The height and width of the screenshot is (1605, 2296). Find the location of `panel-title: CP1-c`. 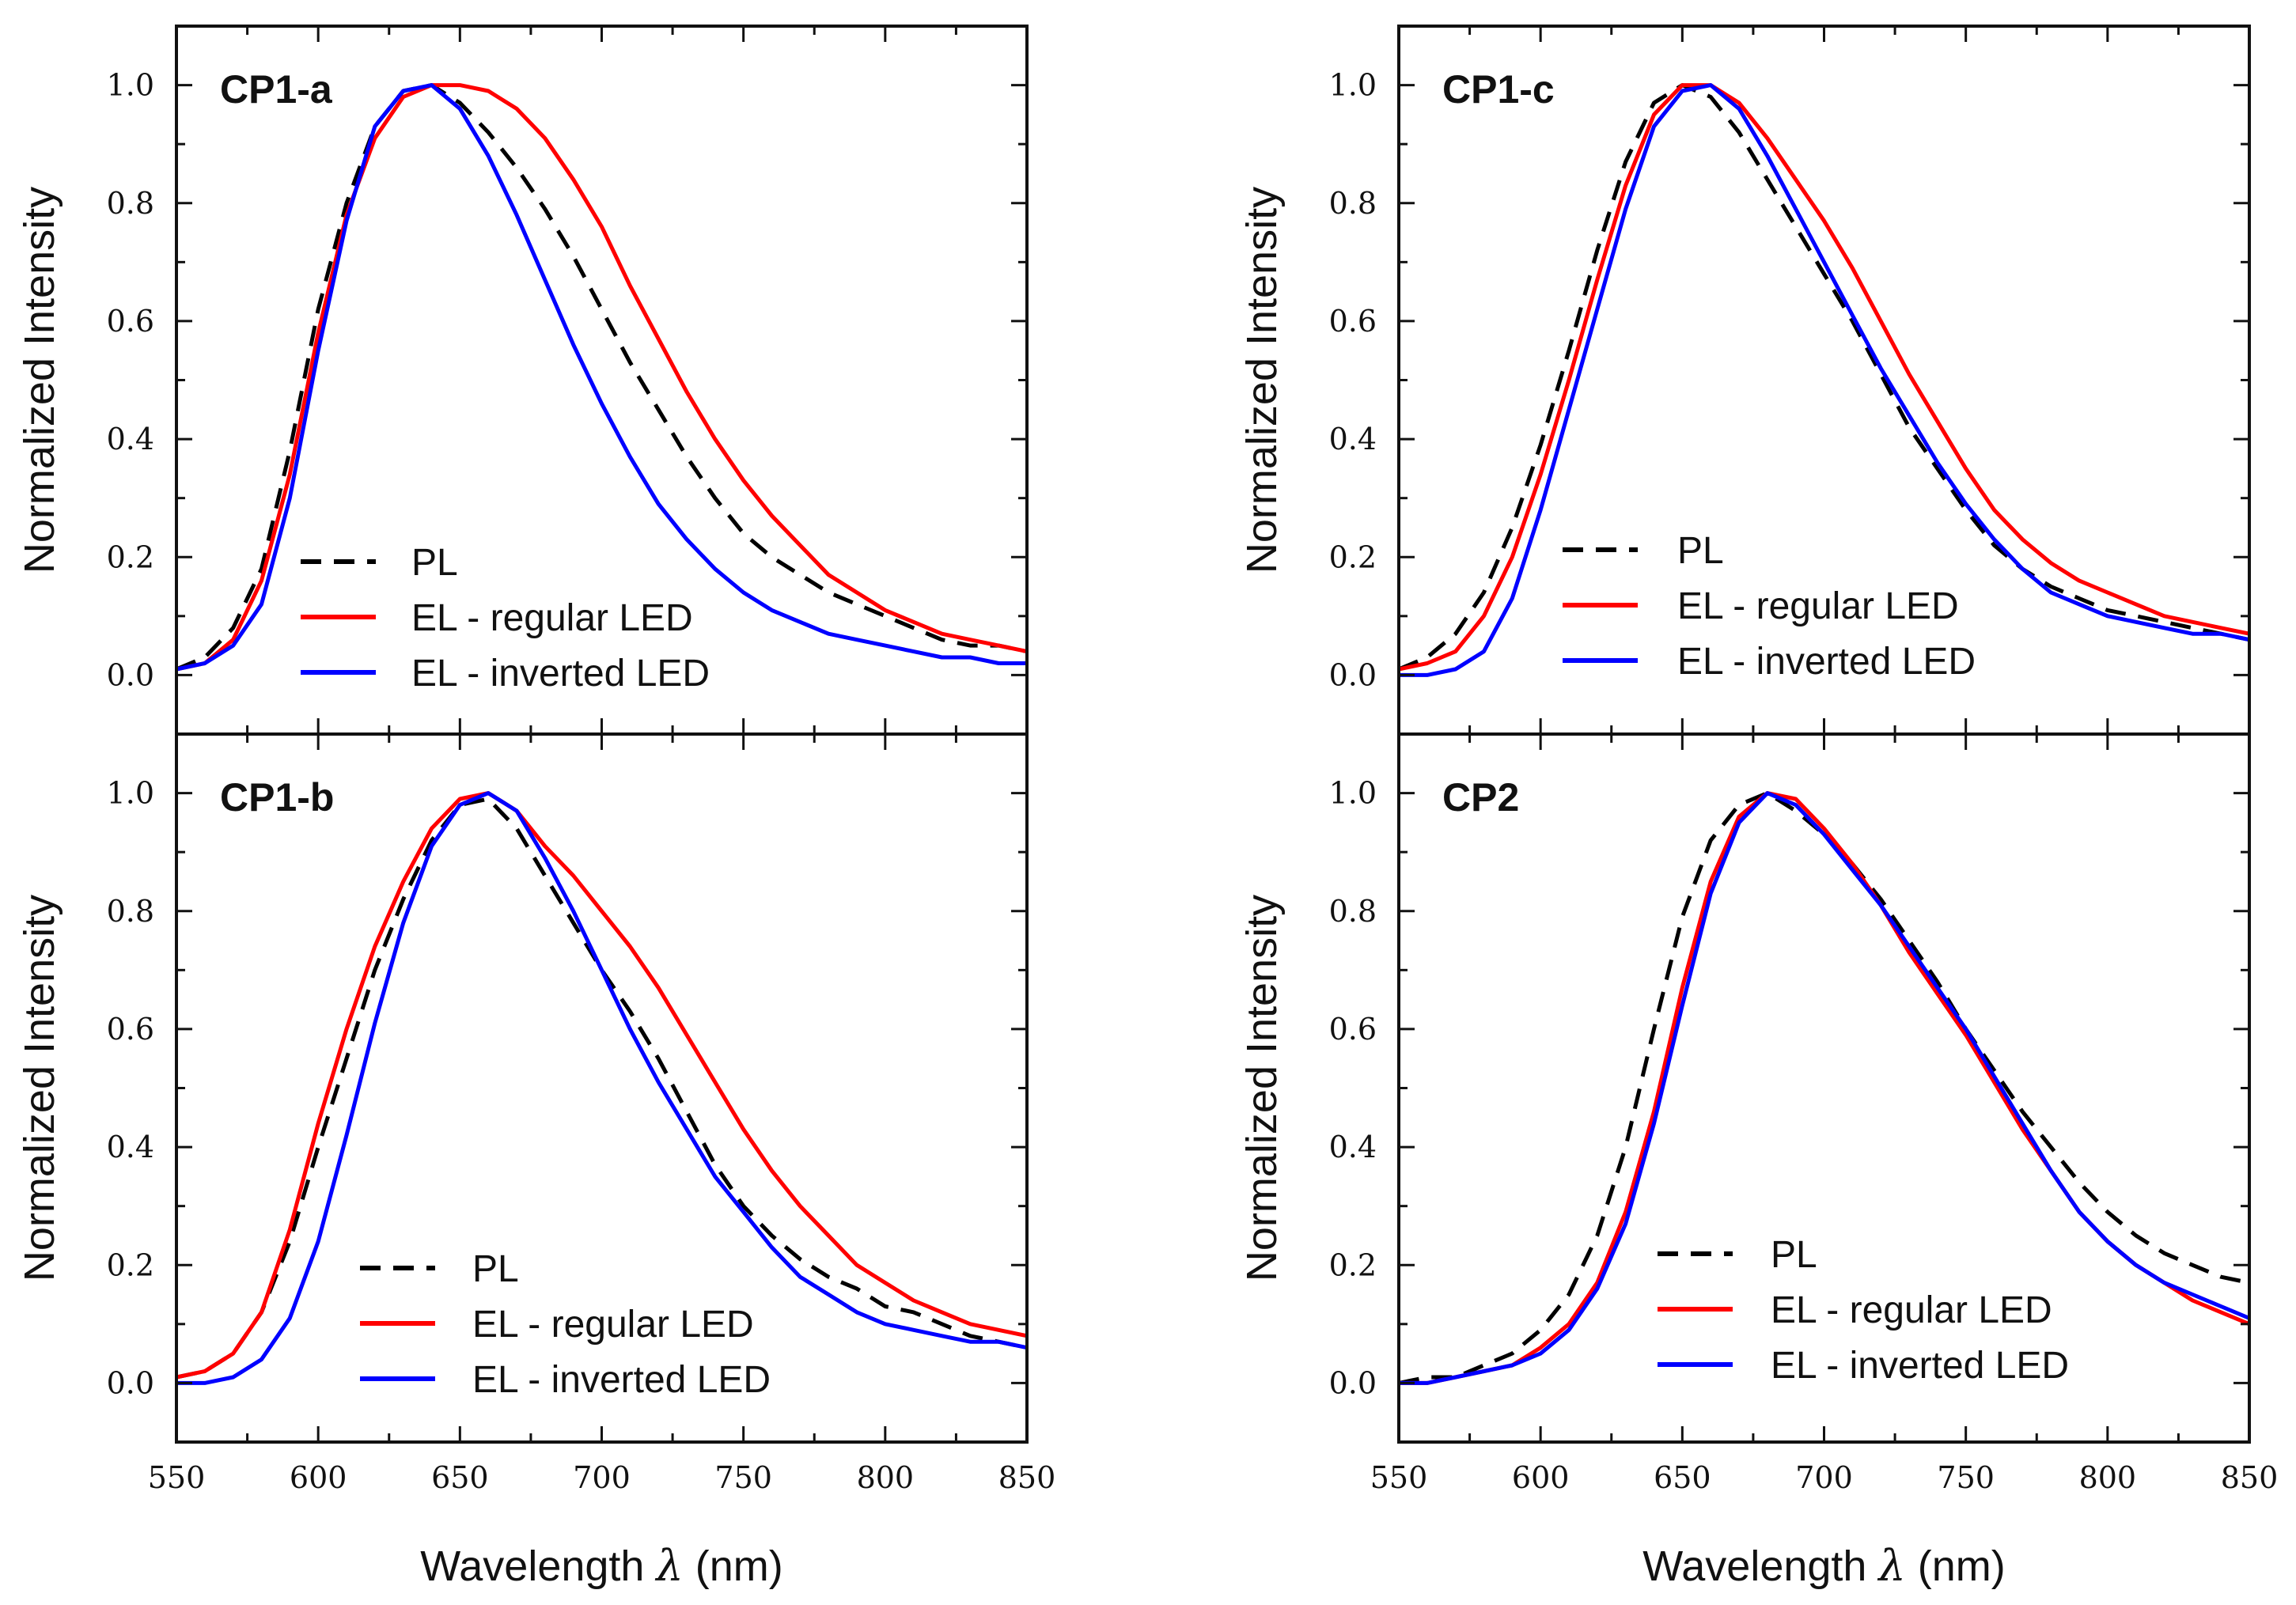

panel-title: CP1-c is located at coordinates (1498, 89).